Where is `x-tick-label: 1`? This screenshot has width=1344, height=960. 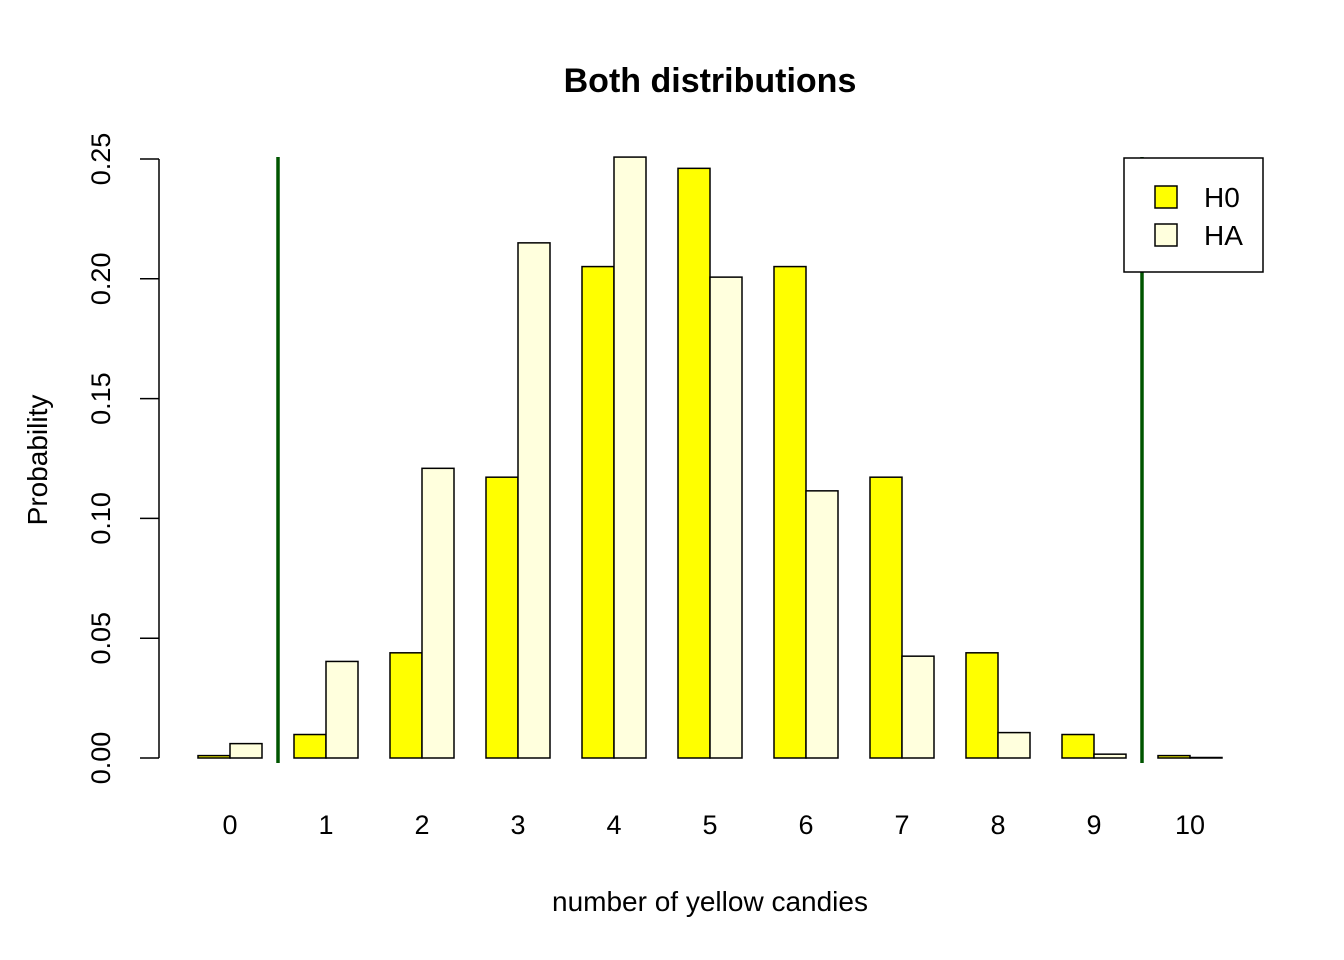
x-tick-label: 1 is located at coordinates (325, 825).